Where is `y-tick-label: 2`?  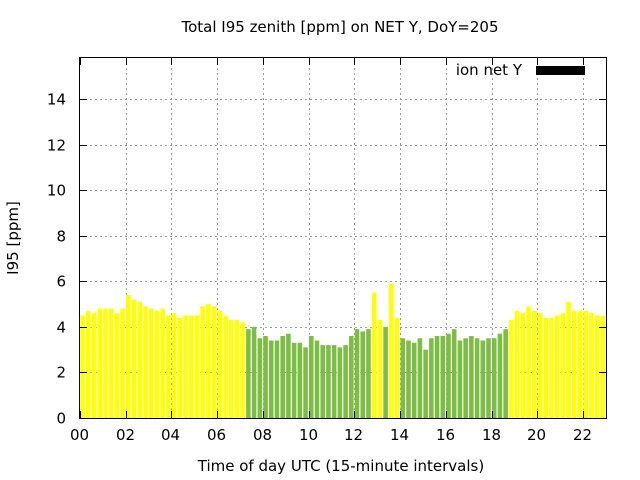
y-tick-label: 2 is located at coordinates (61, 373).